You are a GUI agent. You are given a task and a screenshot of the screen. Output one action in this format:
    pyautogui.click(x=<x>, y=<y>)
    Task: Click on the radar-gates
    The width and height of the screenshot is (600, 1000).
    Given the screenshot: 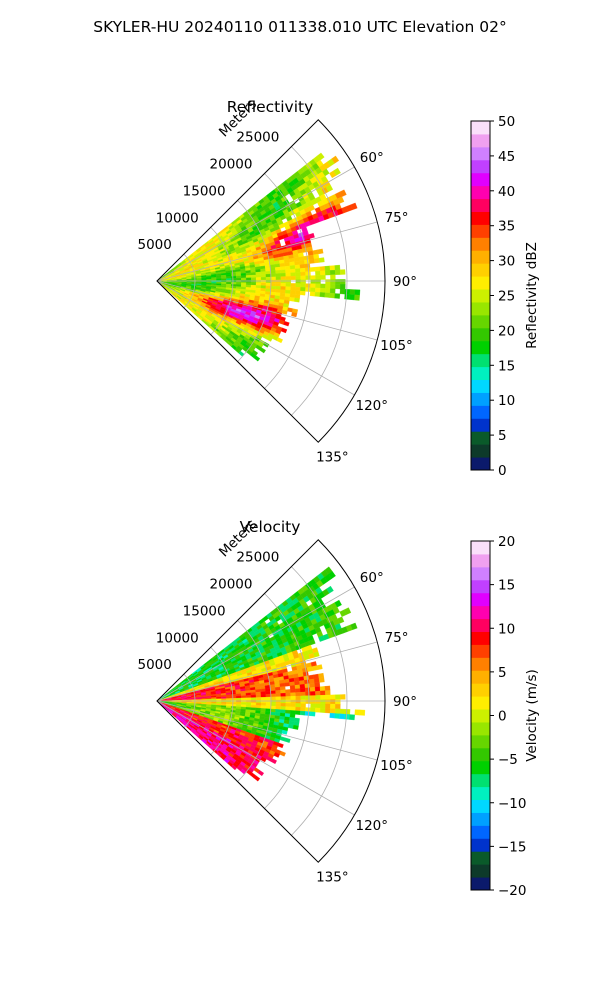 What is the action you would take?
    pyautogui.click(x=258, y=257)
    